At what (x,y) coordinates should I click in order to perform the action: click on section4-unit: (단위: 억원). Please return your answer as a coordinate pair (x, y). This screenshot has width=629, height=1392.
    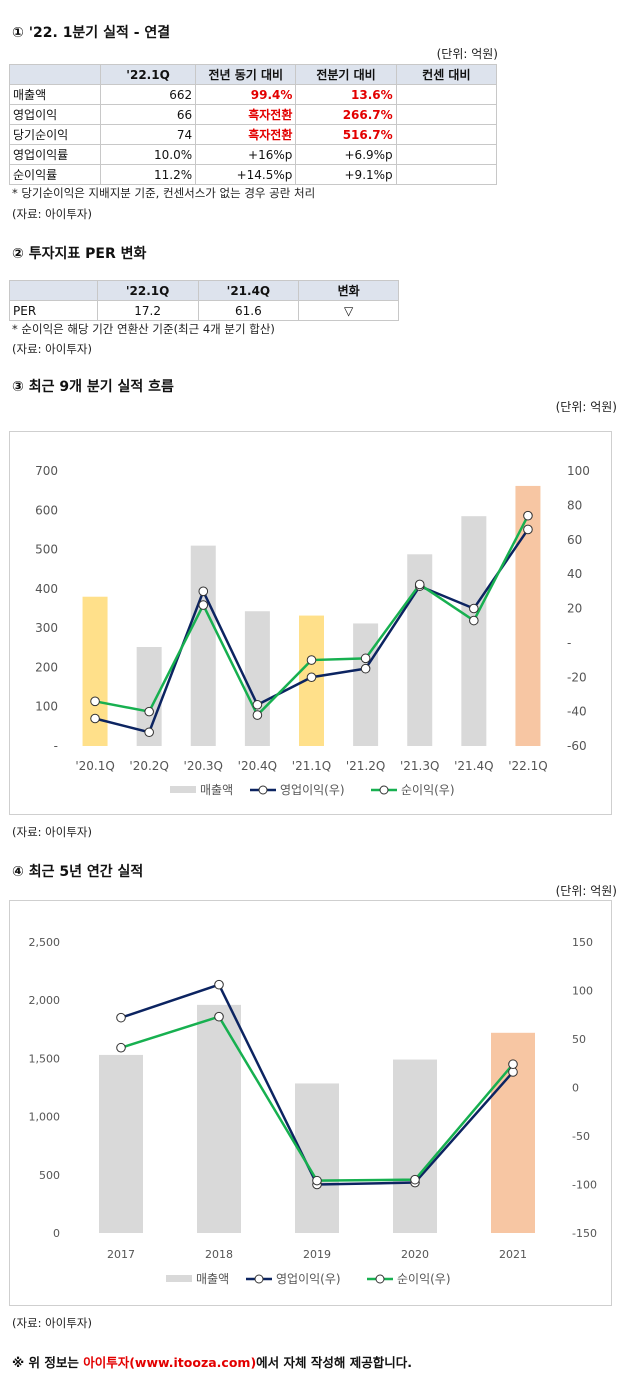
    Looking at the image, I should click on (586, 891).